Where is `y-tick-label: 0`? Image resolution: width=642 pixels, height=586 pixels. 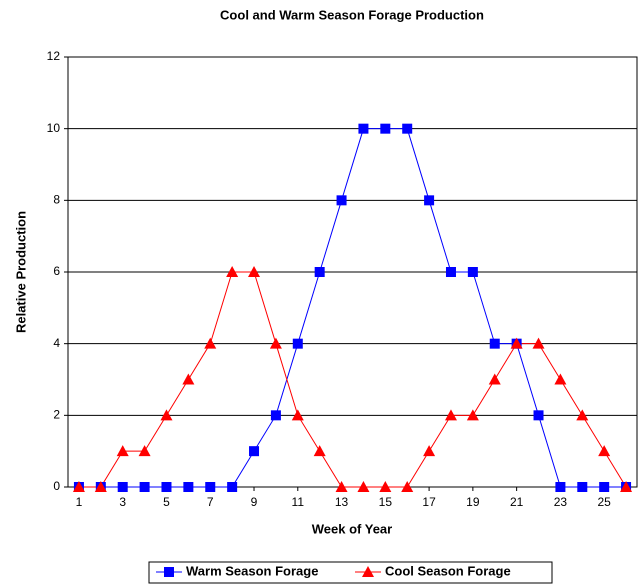 y-tick-label: 0 is located at coordinates (56, 486).